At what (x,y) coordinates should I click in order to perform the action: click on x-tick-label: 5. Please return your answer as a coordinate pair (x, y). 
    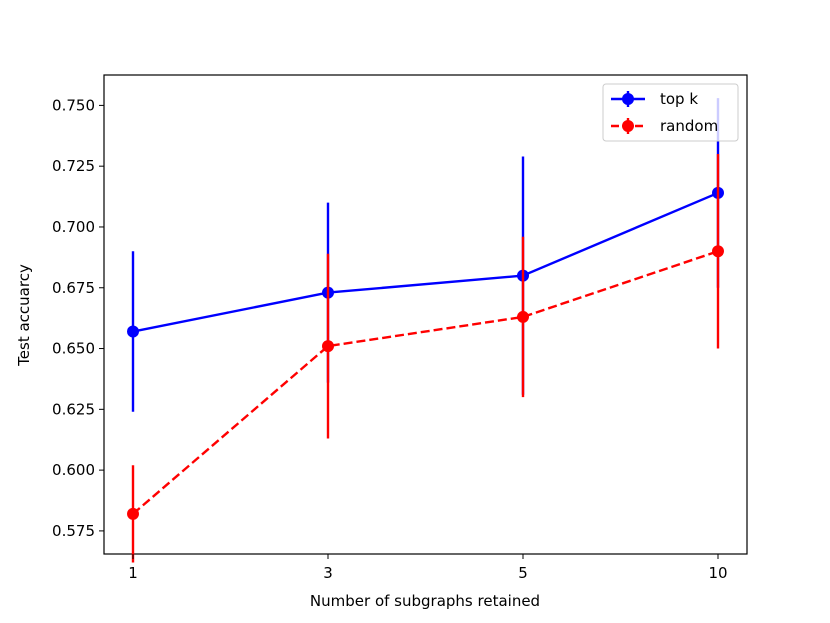
    Looking at the image, I should click on (523, 573).